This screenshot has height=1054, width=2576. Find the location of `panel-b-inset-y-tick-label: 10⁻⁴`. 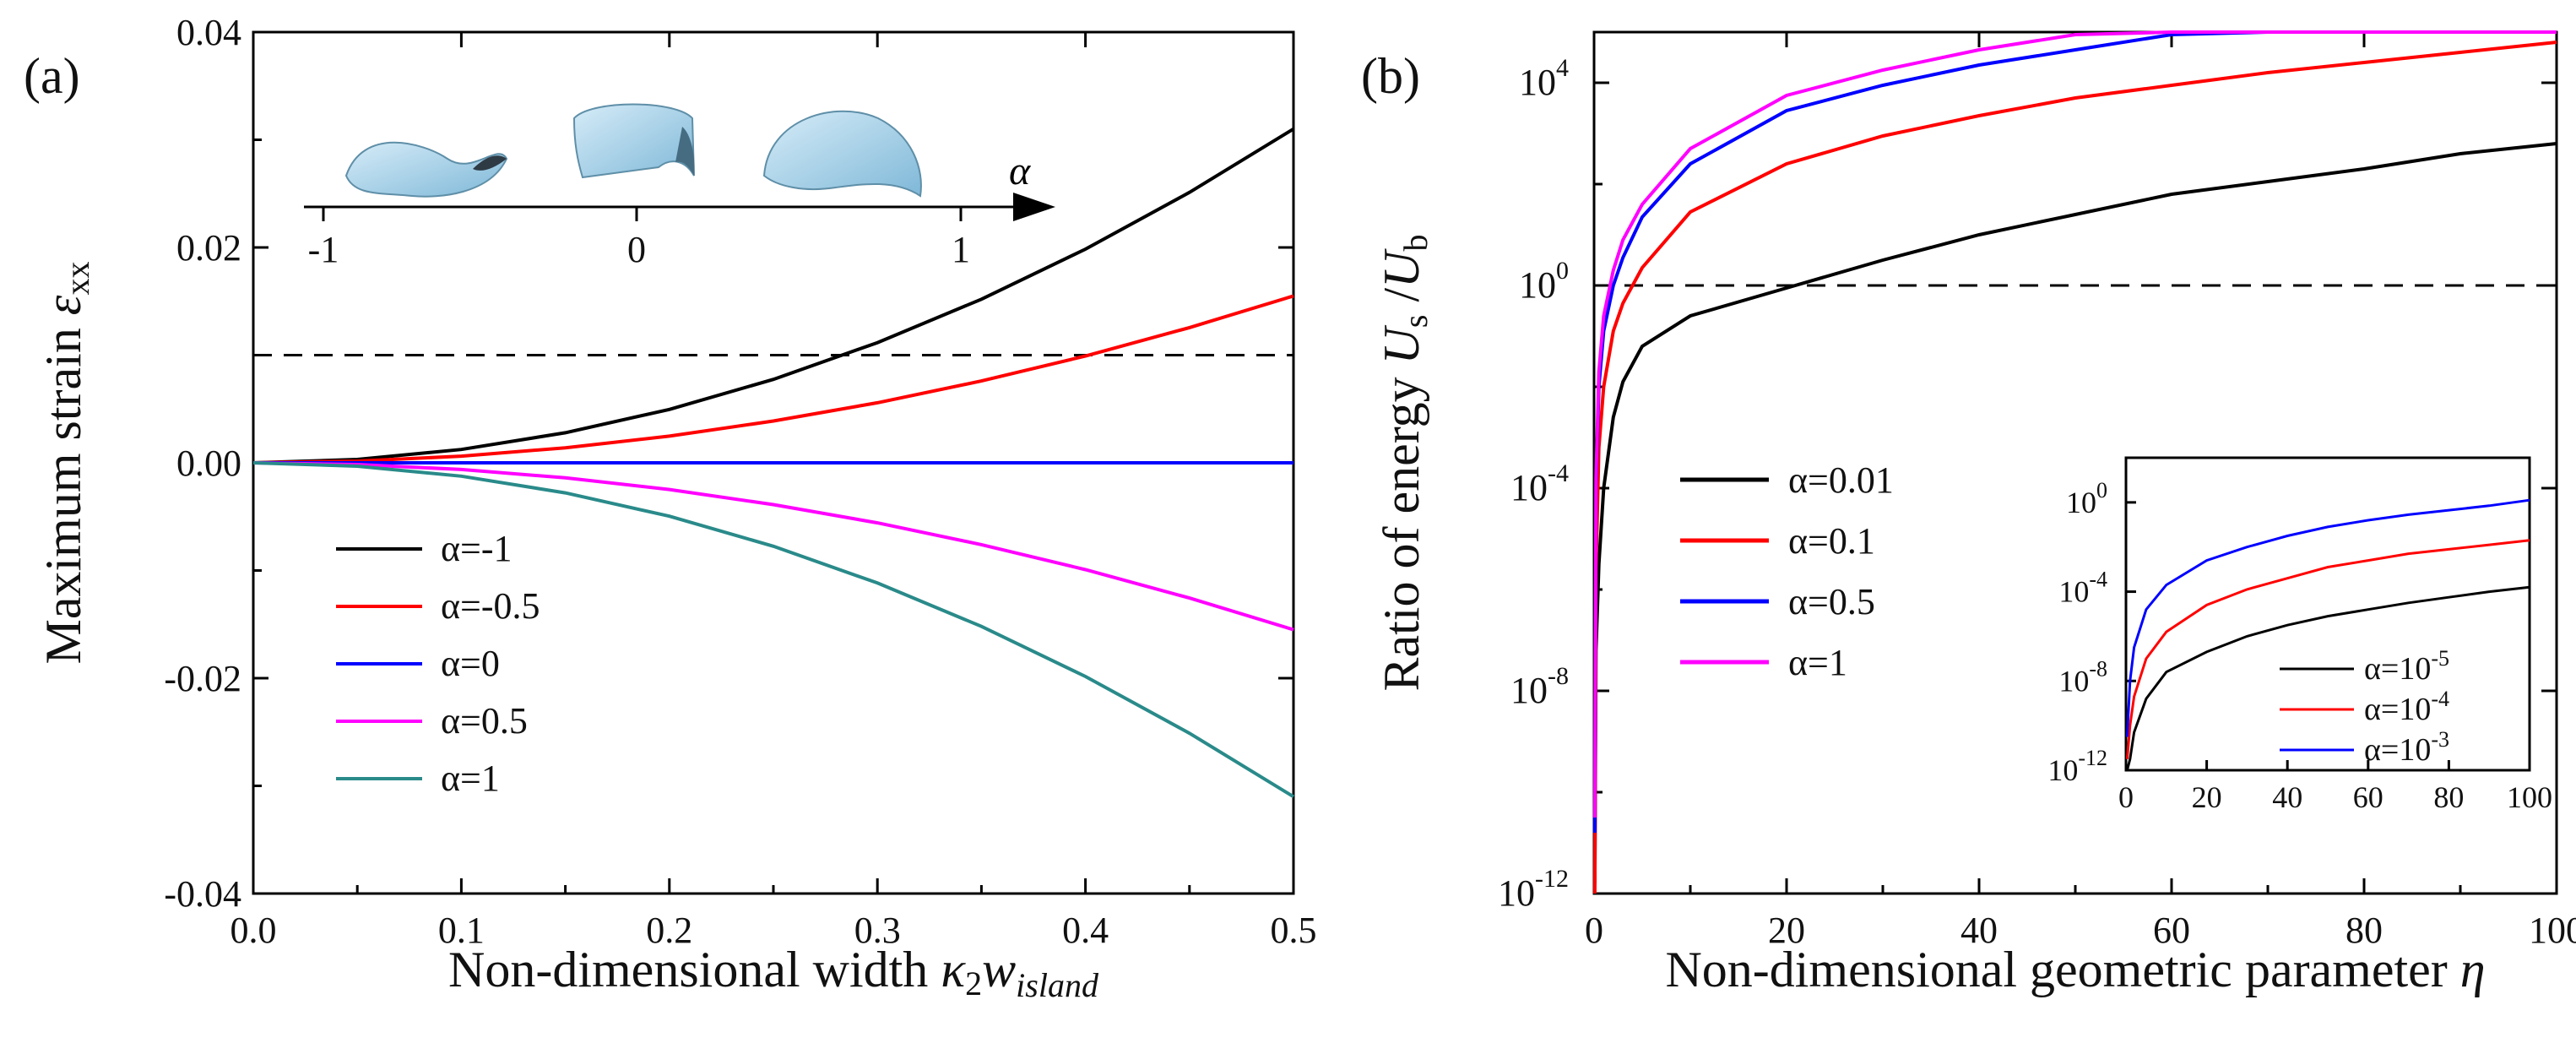

panel-b-inset-y-tick-label: 10⁻⁴ is located at coordinates (2083, 588).